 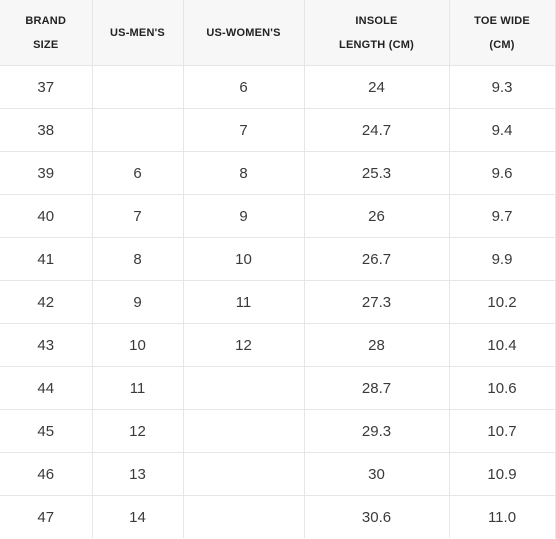 I want to click on table-row: 37 6 24 9.3, so click(x=278, y=87).